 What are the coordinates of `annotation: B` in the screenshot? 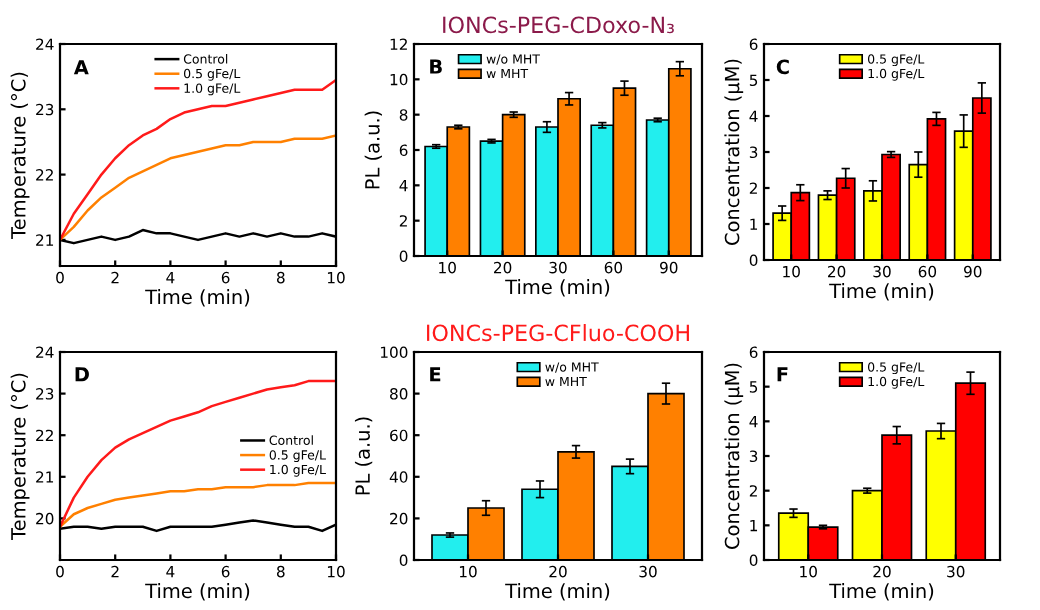 It's located at (436, 66).